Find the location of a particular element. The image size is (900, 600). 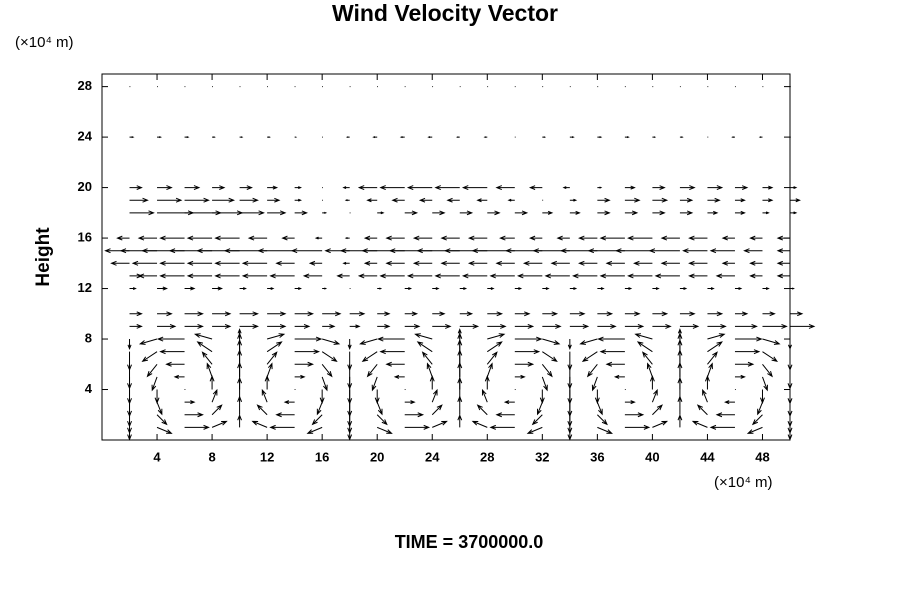

x-tick-label: 36 is located at coordinates (597, 456).